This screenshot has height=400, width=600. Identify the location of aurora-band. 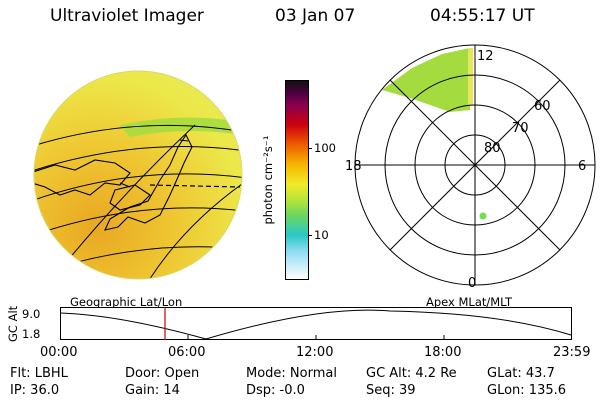
(181, 127).